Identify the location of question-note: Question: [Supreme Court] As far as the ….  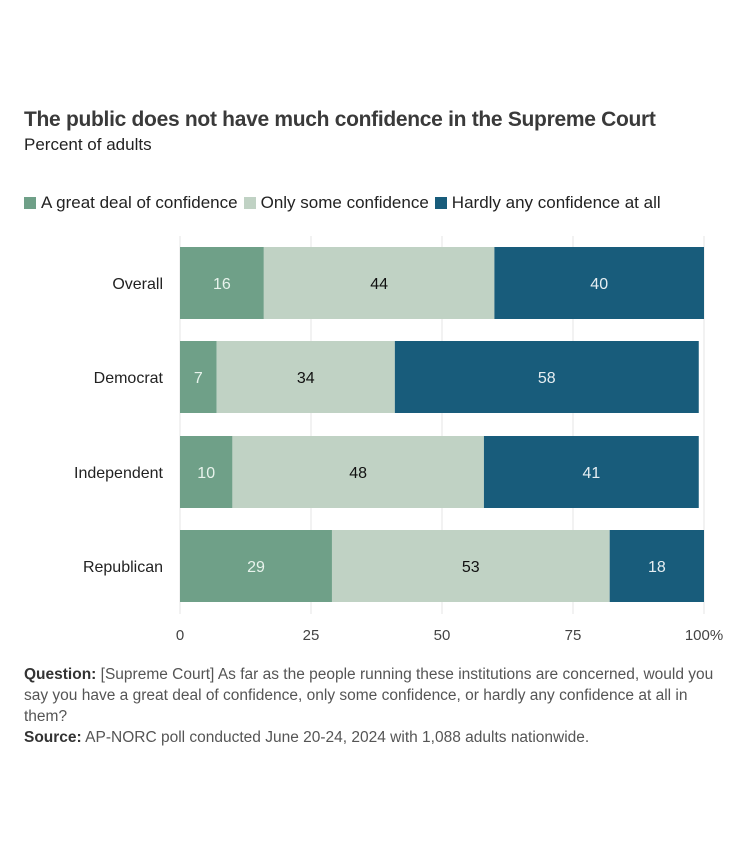
(374, 695).